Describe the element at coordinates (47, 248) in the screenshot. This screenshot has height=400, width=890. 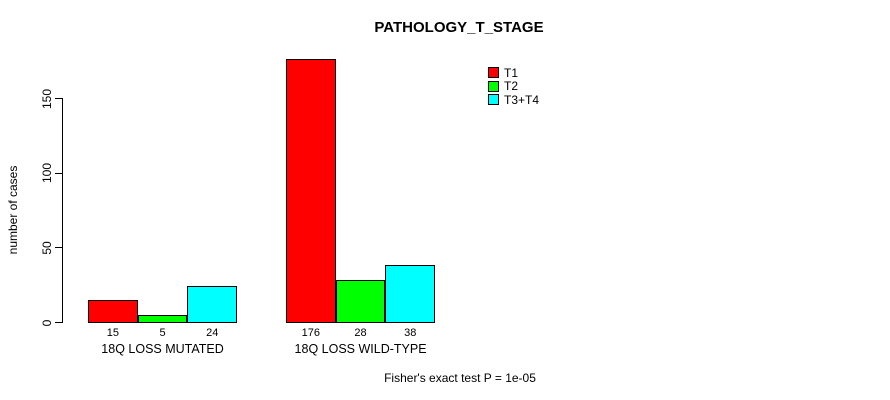
I see `y-tick-label: 50` at that location.